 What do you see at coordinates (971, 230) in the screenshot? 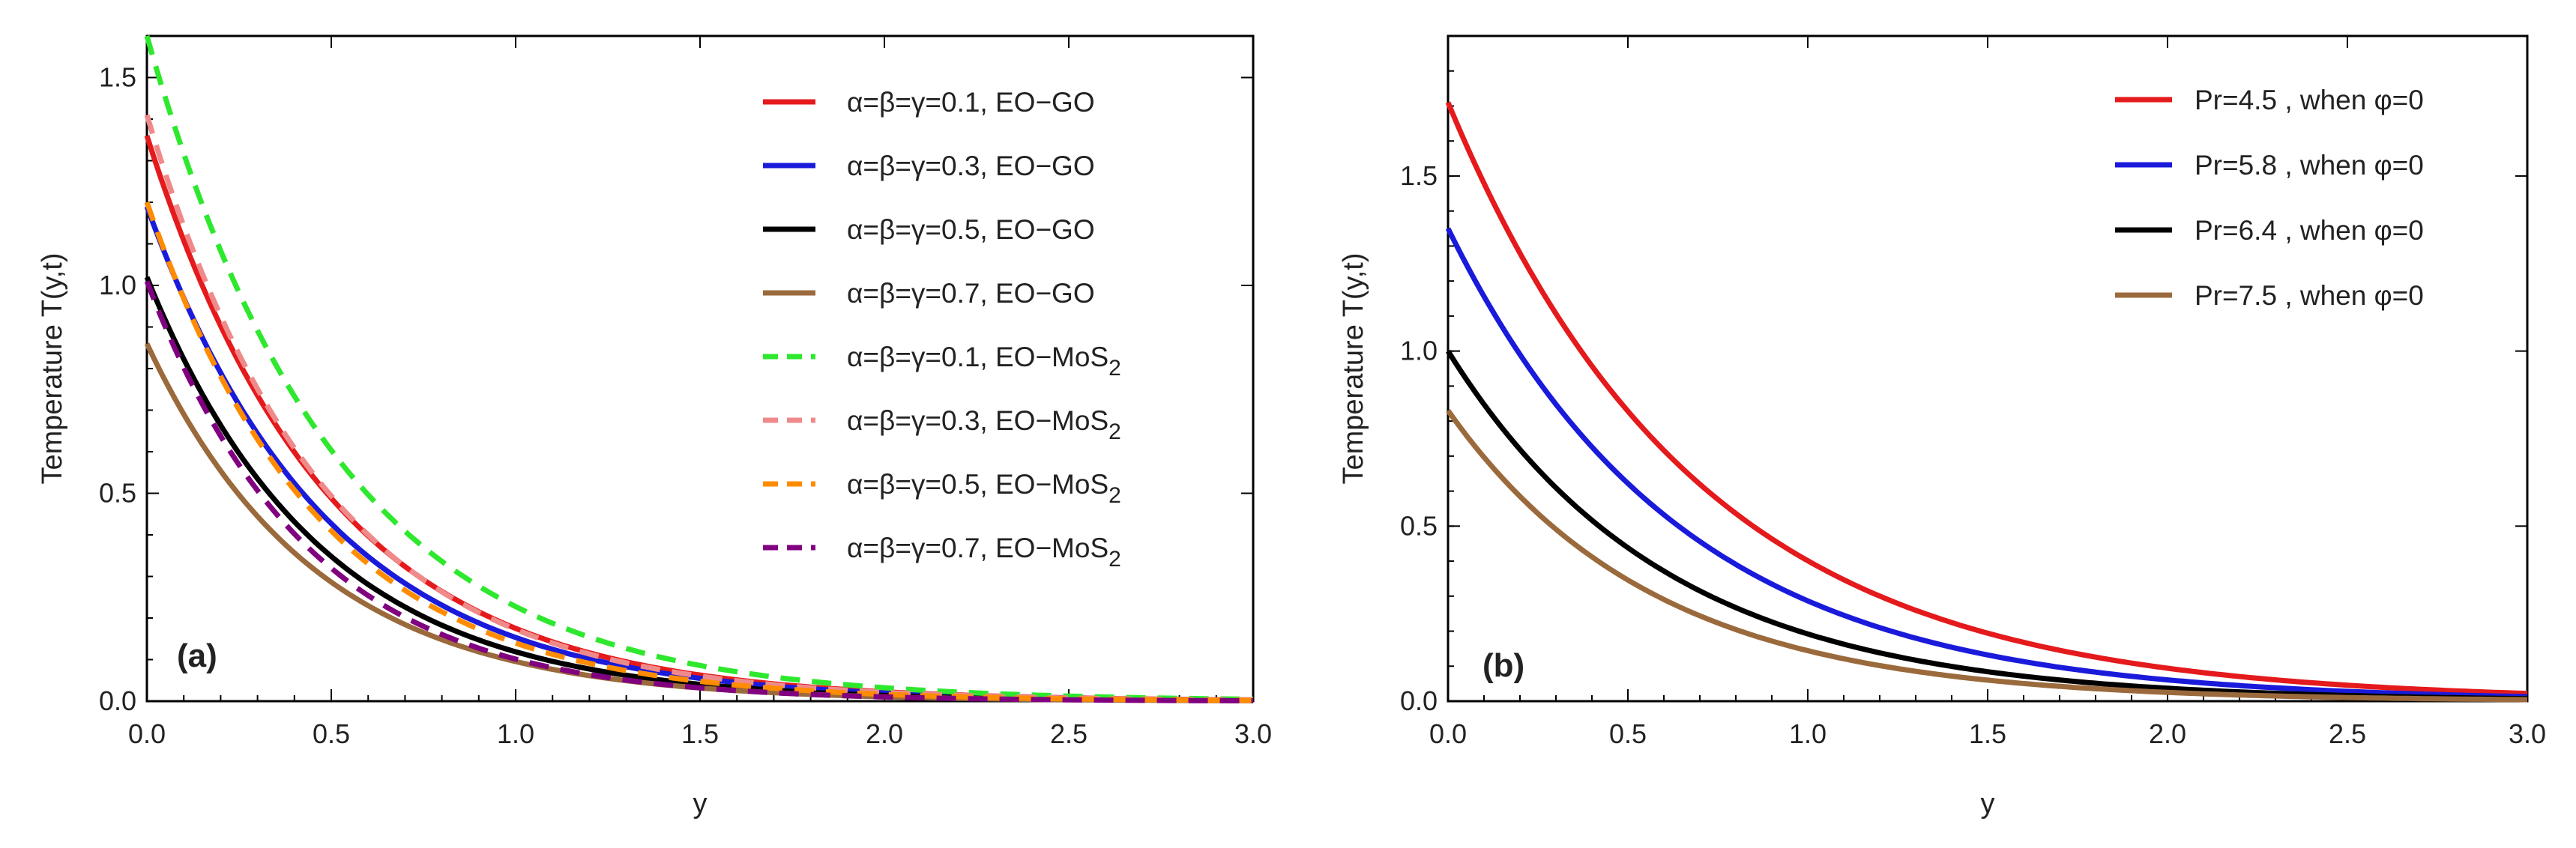
I see `legend-label: α=β=γ=0.5, EO−GO` at bounding box center [971, 230].